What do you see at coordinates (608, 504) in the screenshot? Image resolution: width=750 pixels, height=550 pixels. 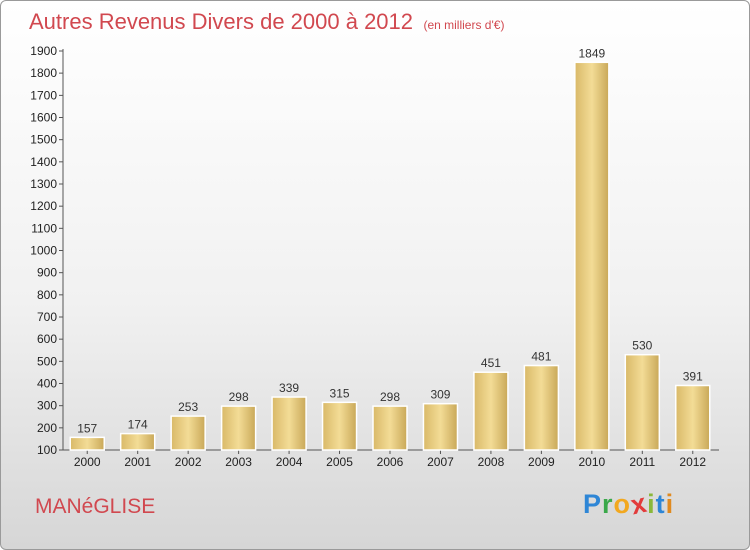 I see `logo-letter: r` at bounding box center [608, 504].